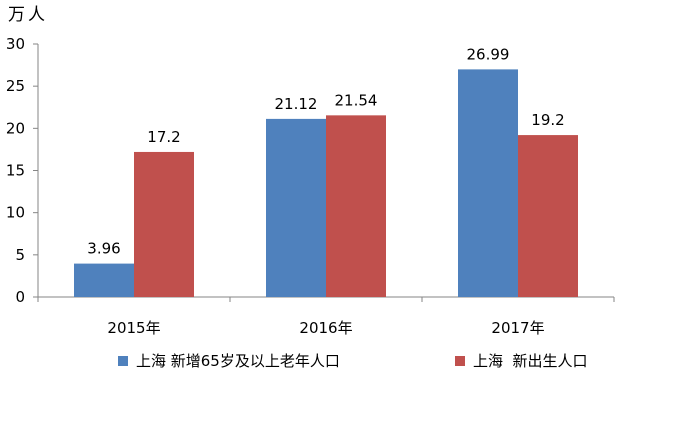 This screenshot has width=700, height=423. What do you see at coordinates (15, 128) in the screenshot?
I see `y-tick-label: 20` at bounding box center [15, 128].